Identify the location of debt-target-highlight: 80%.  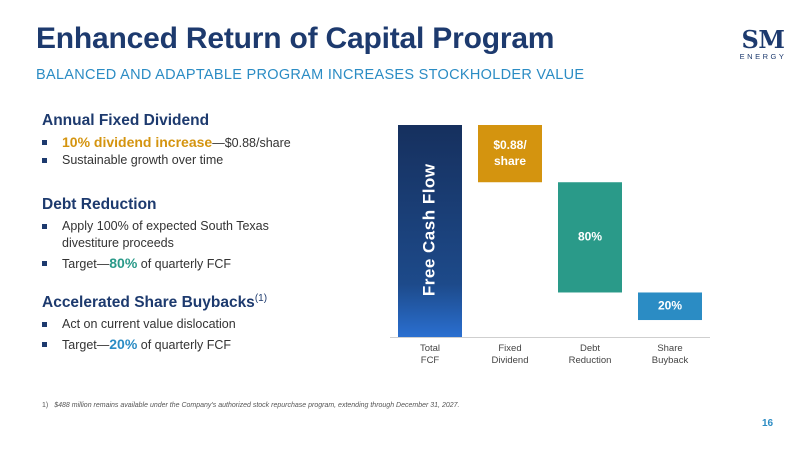
(123, 263).